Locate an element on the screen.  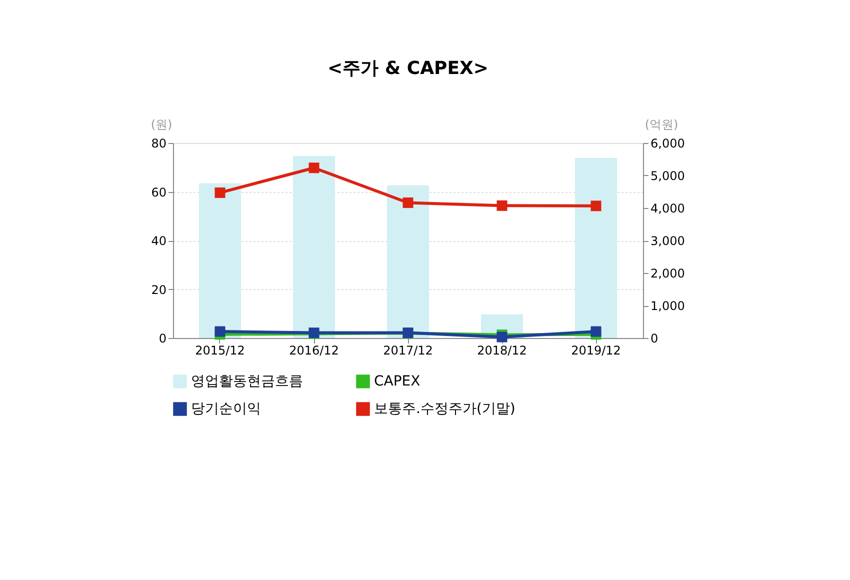
y2-tick-label: 4,000 is located at coordinates (667, 209).